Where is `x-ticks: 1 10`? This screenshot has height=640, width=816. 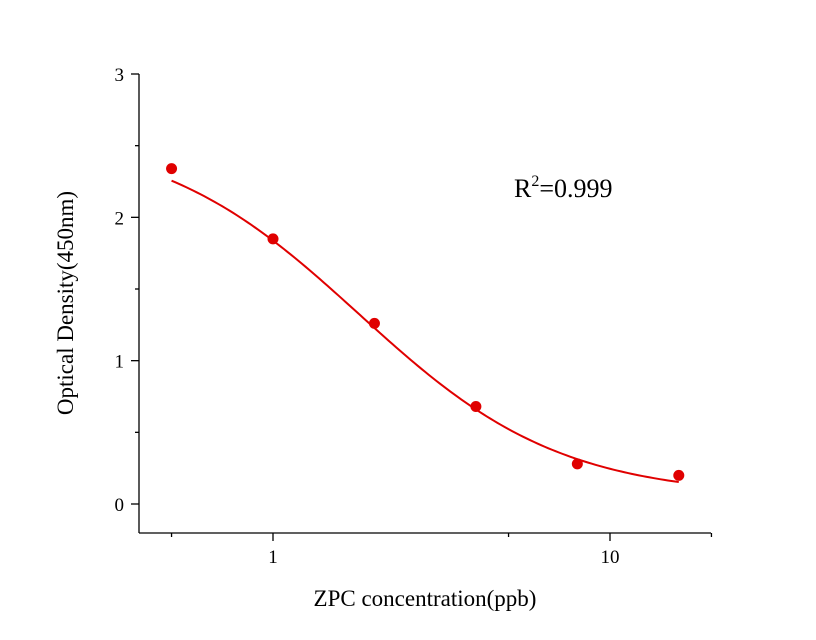
x-ticks: 1 10 is located at coordinates (441, 550).